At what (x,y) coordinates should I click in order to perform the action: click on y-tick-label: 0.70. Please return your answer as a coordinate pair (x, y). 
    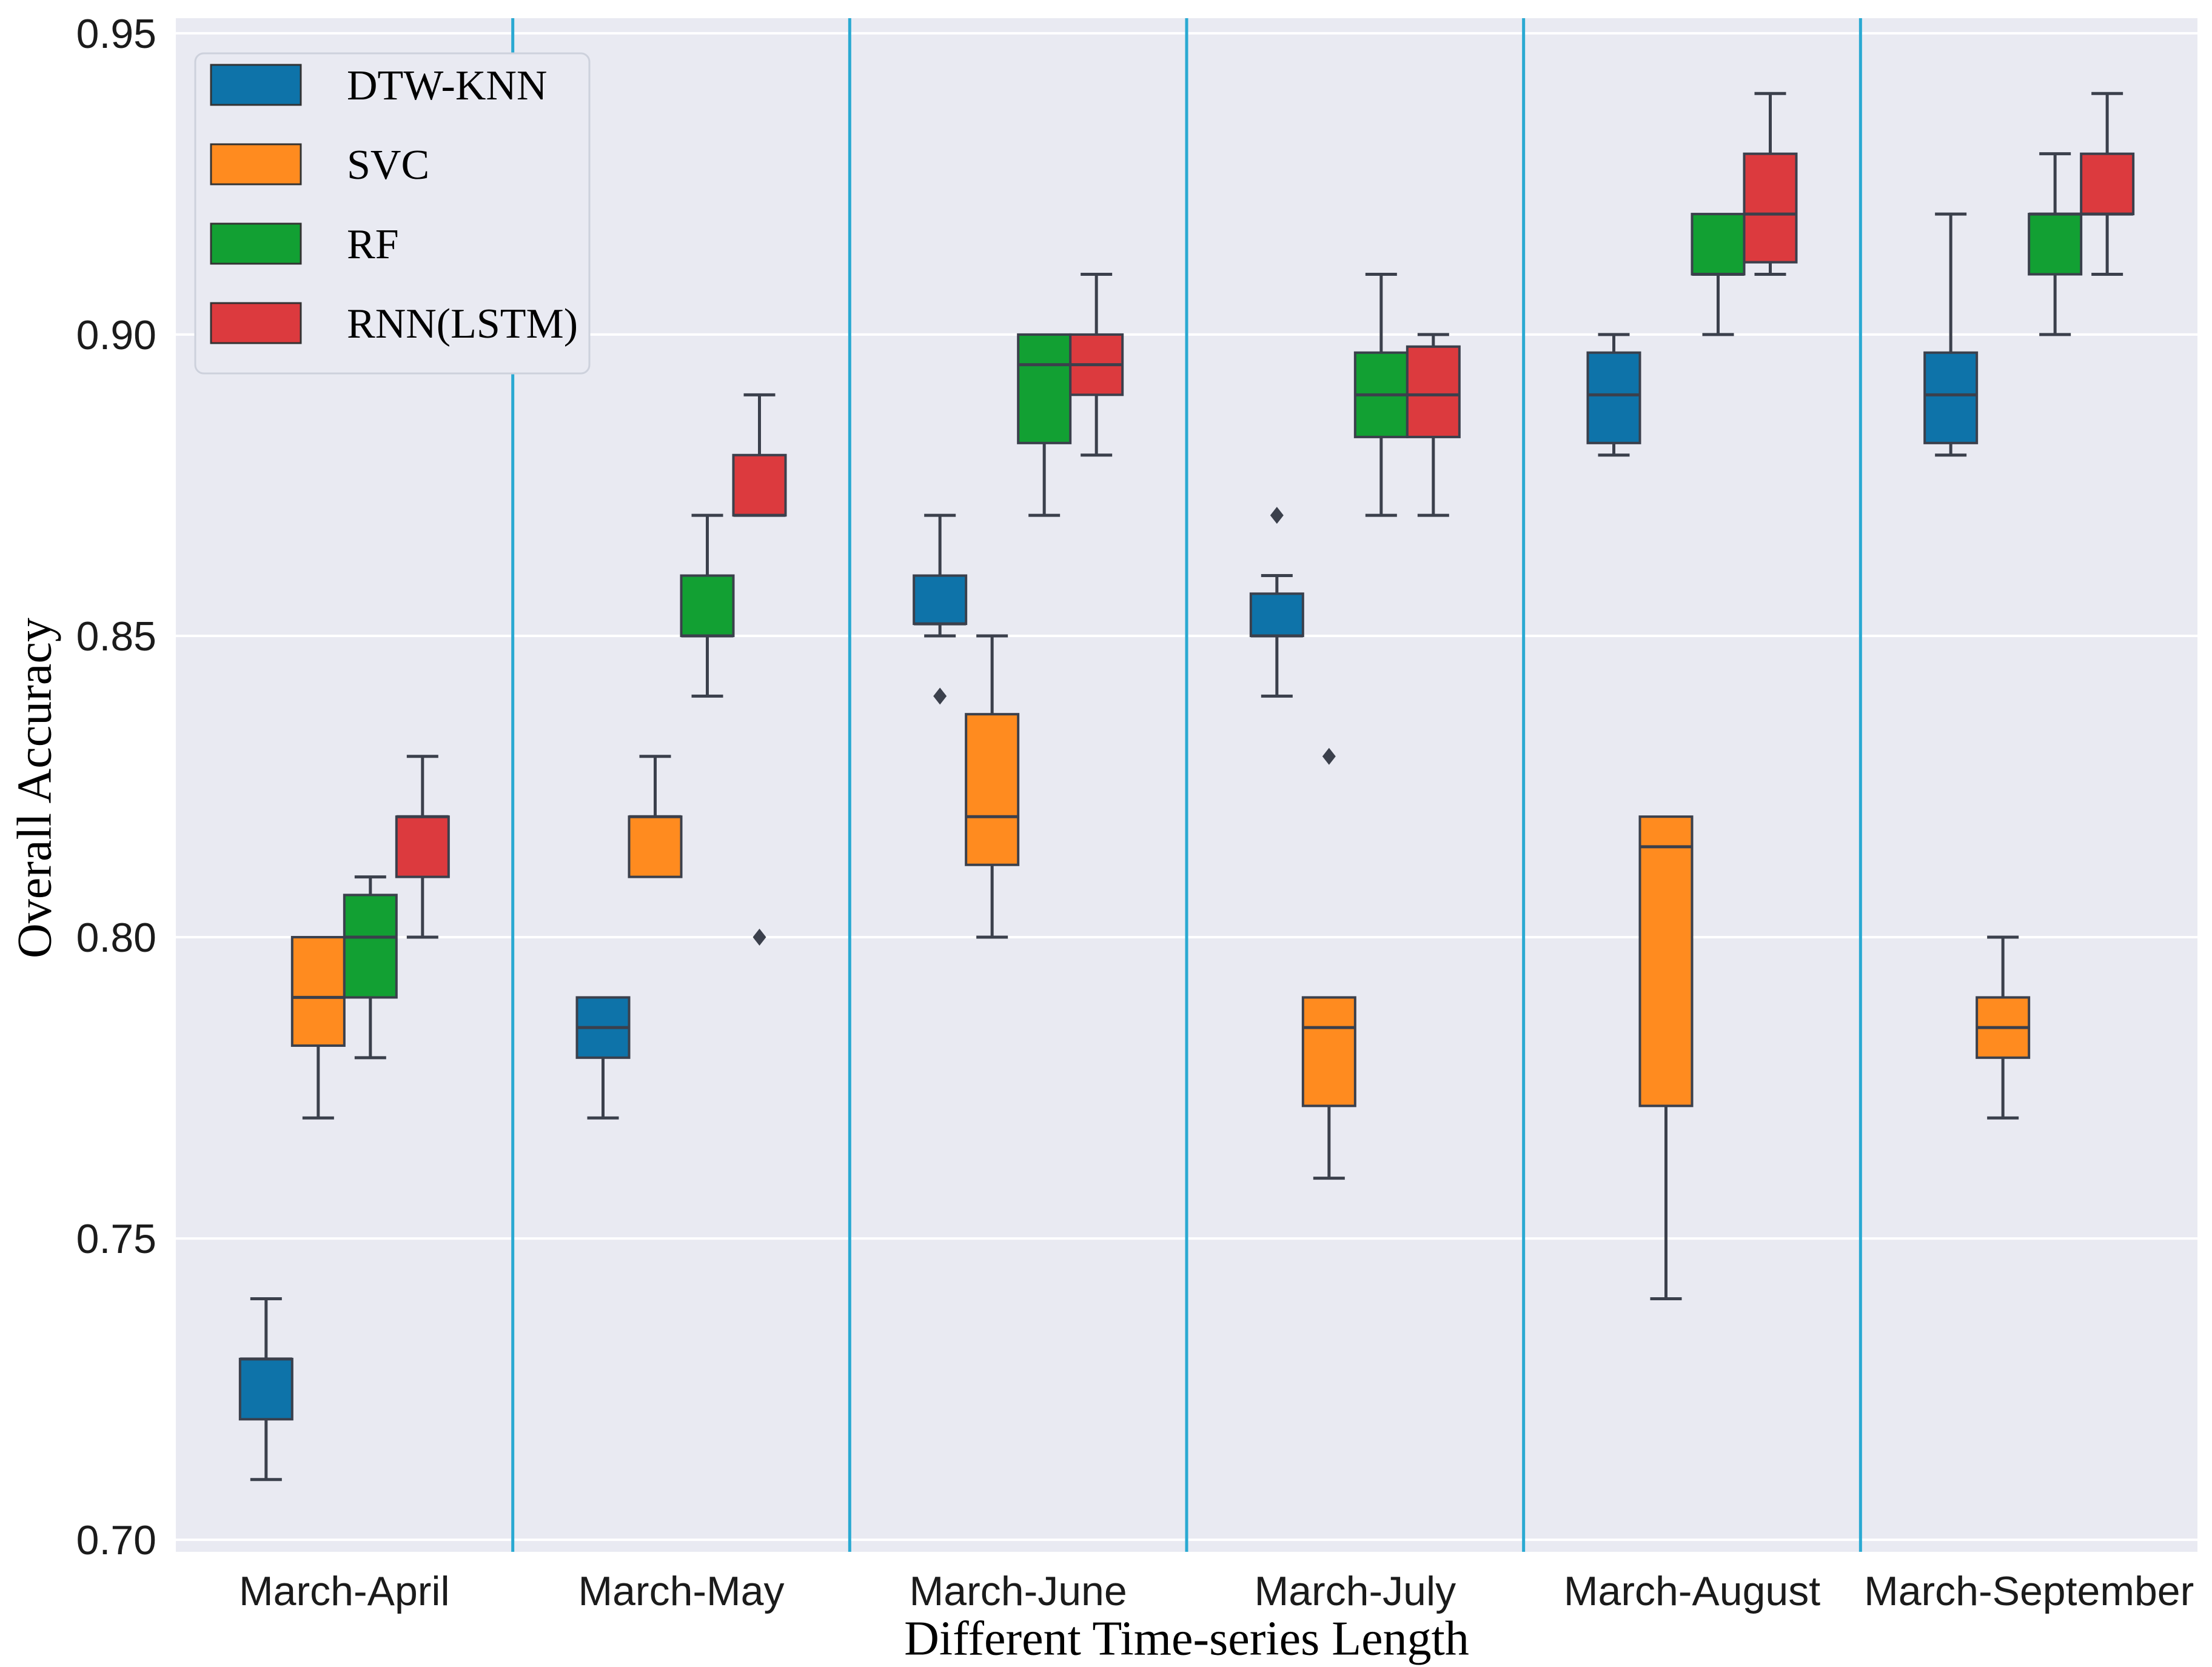
    Looking at the image, I should click on (116, 1540).